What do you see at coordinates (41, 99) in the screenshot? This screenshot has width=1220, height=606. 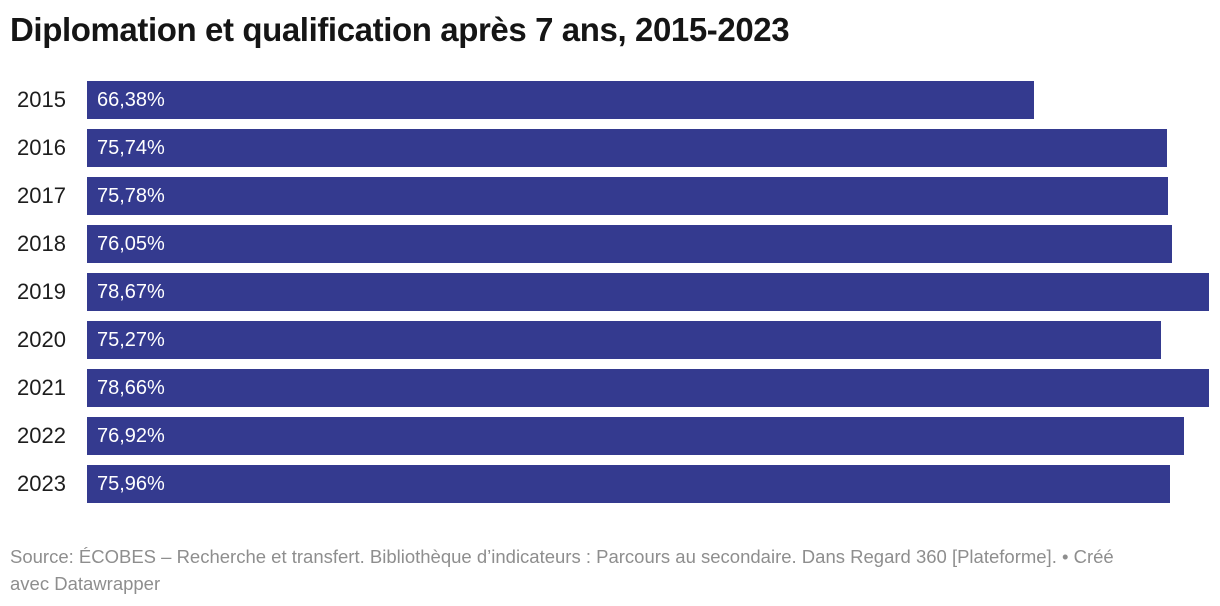 I see `year-label: 2015` at bounding box center [41, 99].